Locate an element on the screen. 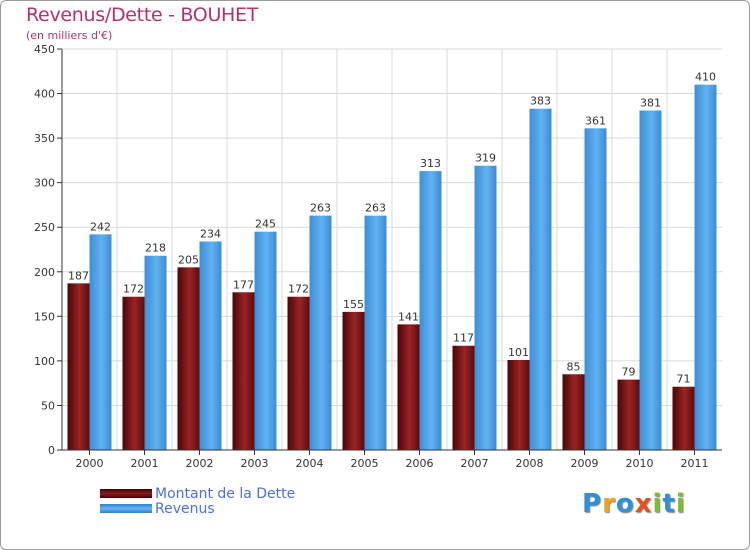  y-tick-label: 50 is located at coordinates (48, 405).